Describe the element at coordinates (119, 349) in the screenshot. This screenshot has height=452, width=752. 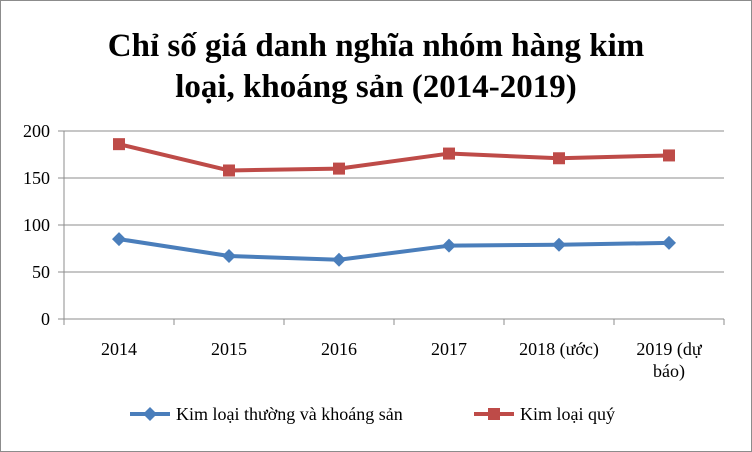
I see `x-tick-label: 2014` at that location.